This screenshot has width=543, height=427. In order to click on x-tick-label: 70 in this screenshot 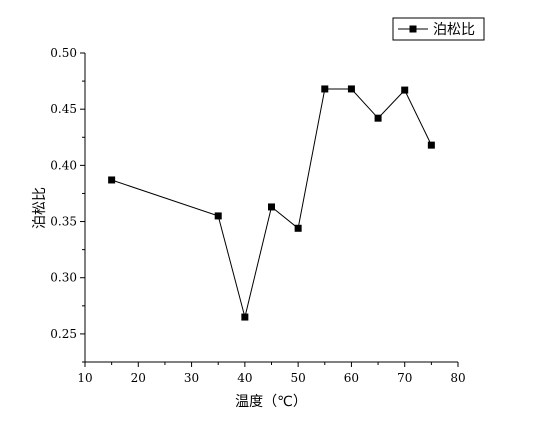, I will do `click(404, 378)`.